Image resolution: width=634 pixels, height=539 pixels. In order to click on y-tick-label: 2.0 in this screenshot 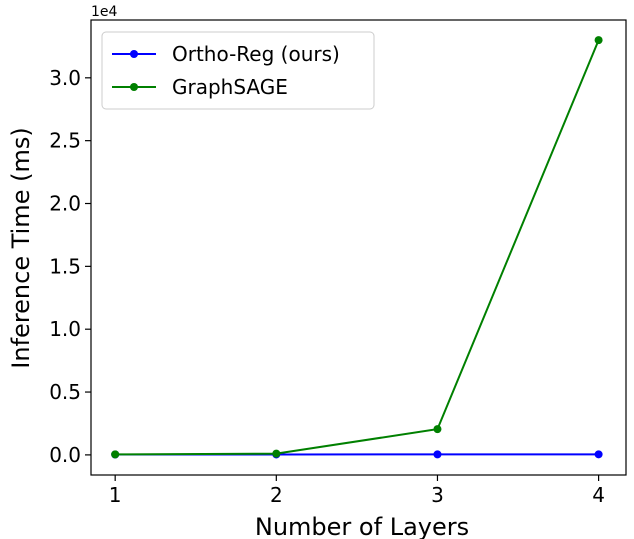, I will do `click(65, 204)`.